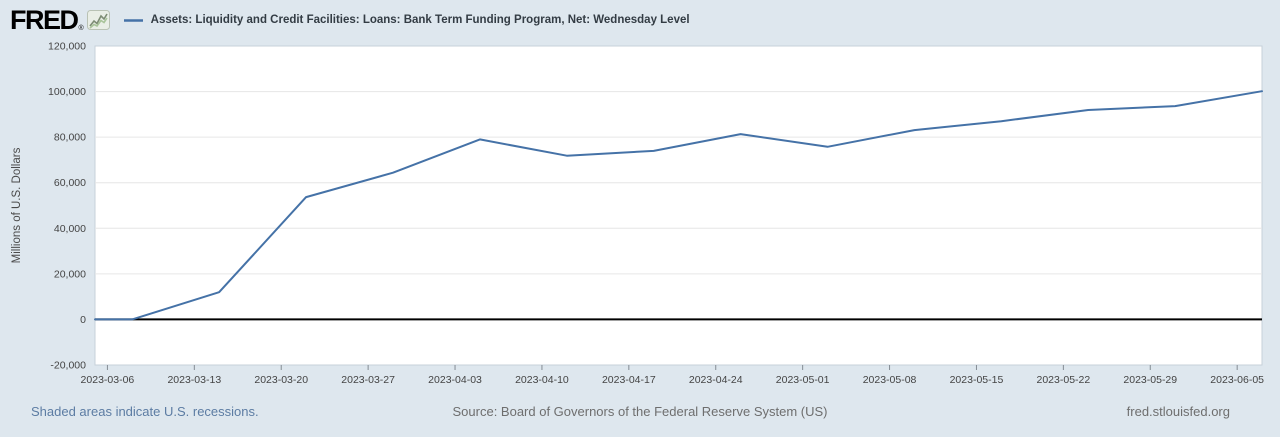 Image resolution: width=1280 pixels, height=437 pixels. What do you see at coordinates (98, 20) in the screenshot?
I see `fred-sparkline-icon` at bounding box center [98, 20].